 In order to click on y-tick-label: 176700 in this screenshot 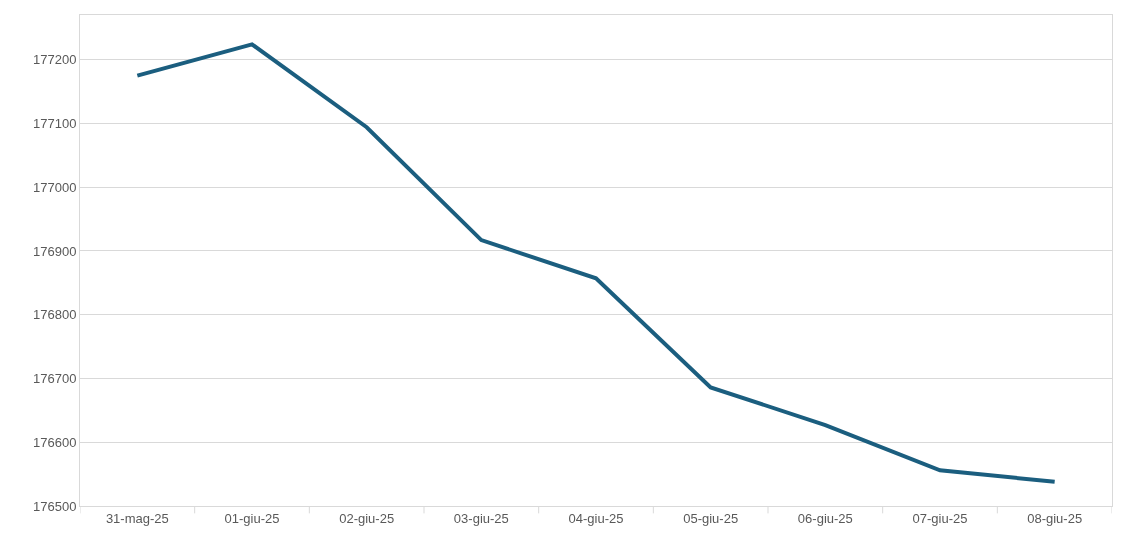, I will do `click(55, 379)`.